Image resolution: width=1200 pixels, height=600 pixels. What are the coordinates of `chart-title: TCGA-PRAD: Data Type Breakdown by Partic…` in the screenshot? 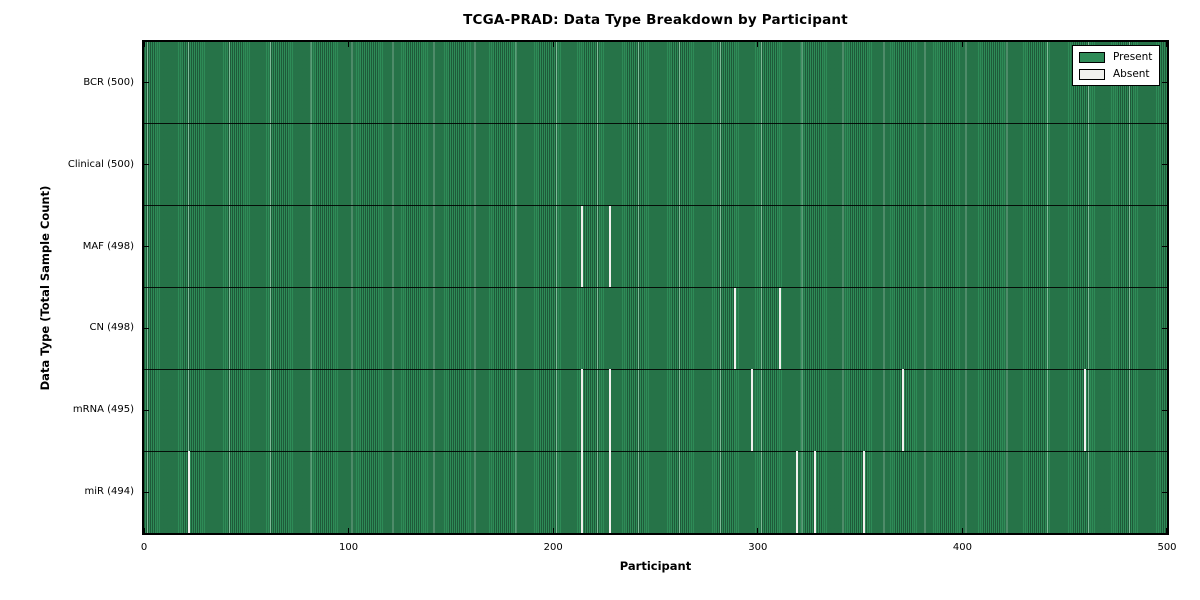 It's located at (655, 20).